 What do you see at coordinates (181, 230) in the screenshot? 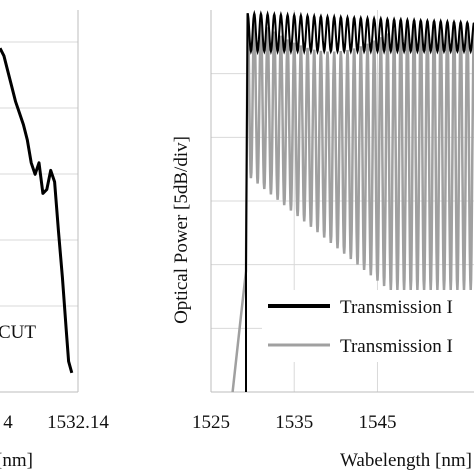
I see `right-y-axis-label: Optical Power [5dB/div]` at bounding box center [181, 230].